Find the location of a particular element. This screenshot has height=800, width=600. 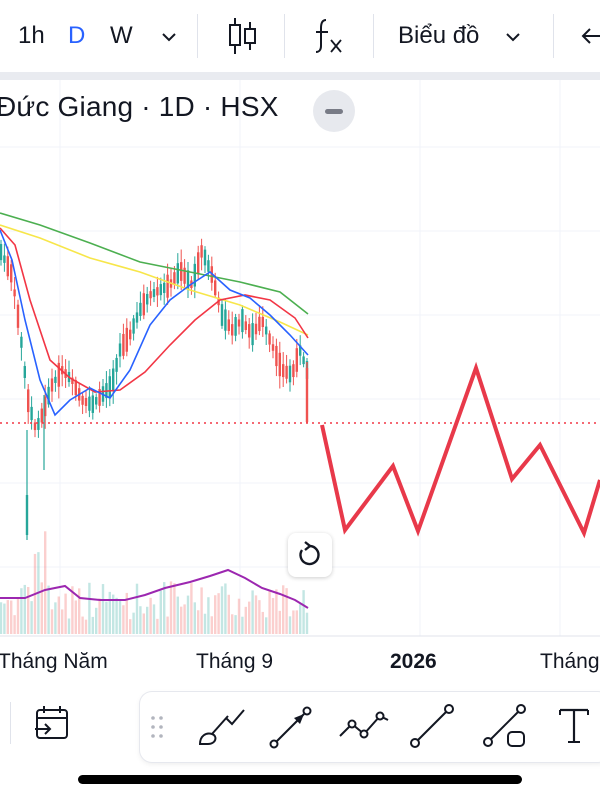

reset-icon is located at coordinates (309, 553).